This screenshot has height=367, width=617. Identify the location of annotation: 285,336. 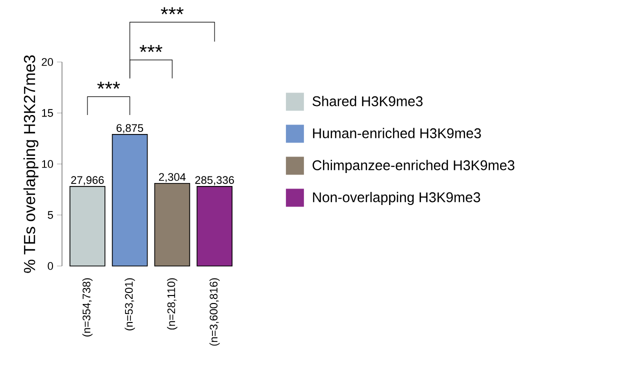
(214, 181).